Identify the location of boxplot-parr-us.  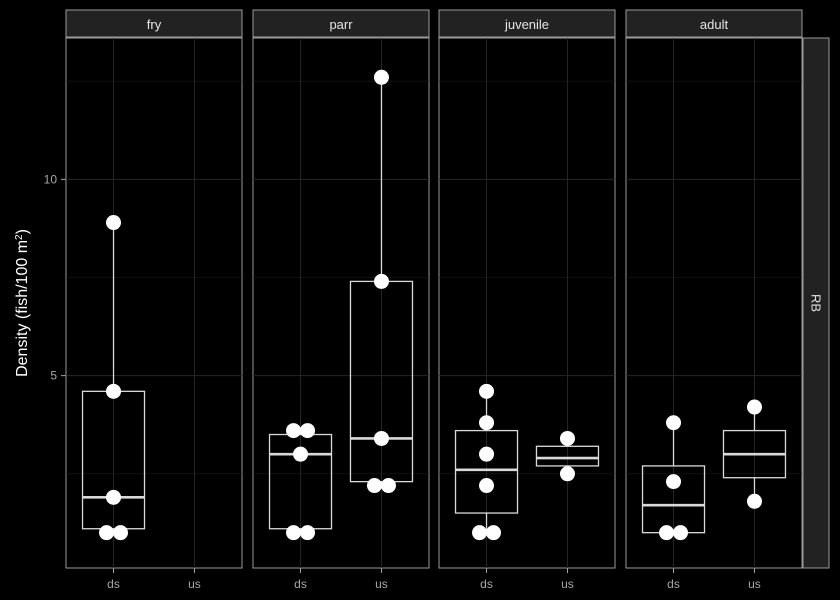
(381, 281).